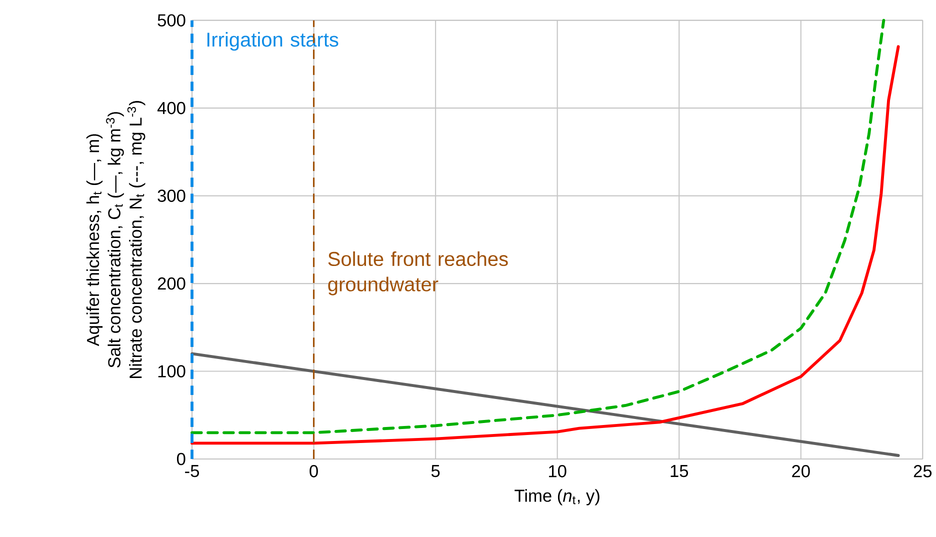 The height and width of the screenshot is (537, 936). What do you see at coordinates (136, 239) in the screenshot?
I see `text: Nitrate concentration, N$_{t}$ (---, mg L$^{-3}$)` at bounding box center [136, 239].